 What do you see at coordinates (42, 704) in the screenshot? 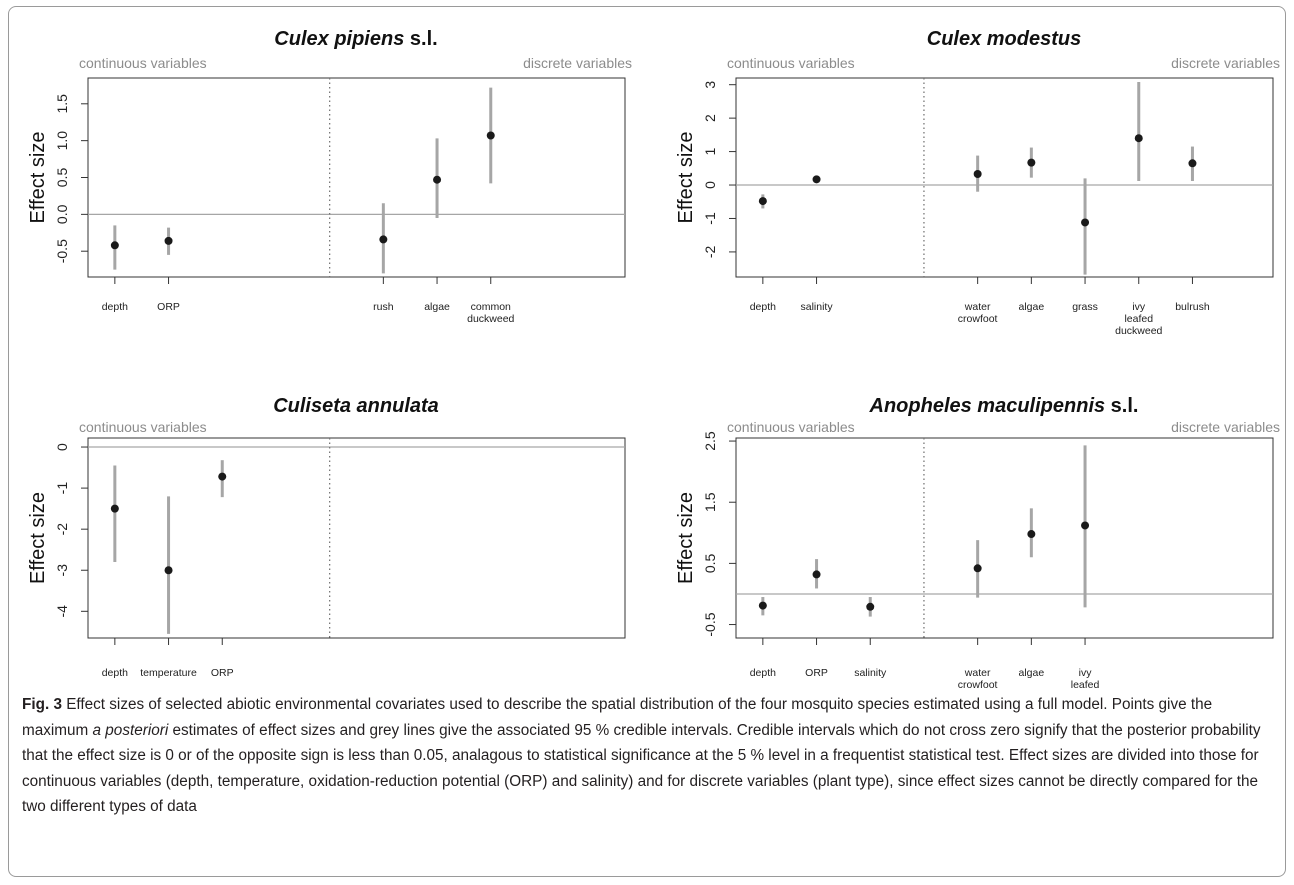
I see `caption-fig-label: Fig. 3` at bounding box center [42, 704].